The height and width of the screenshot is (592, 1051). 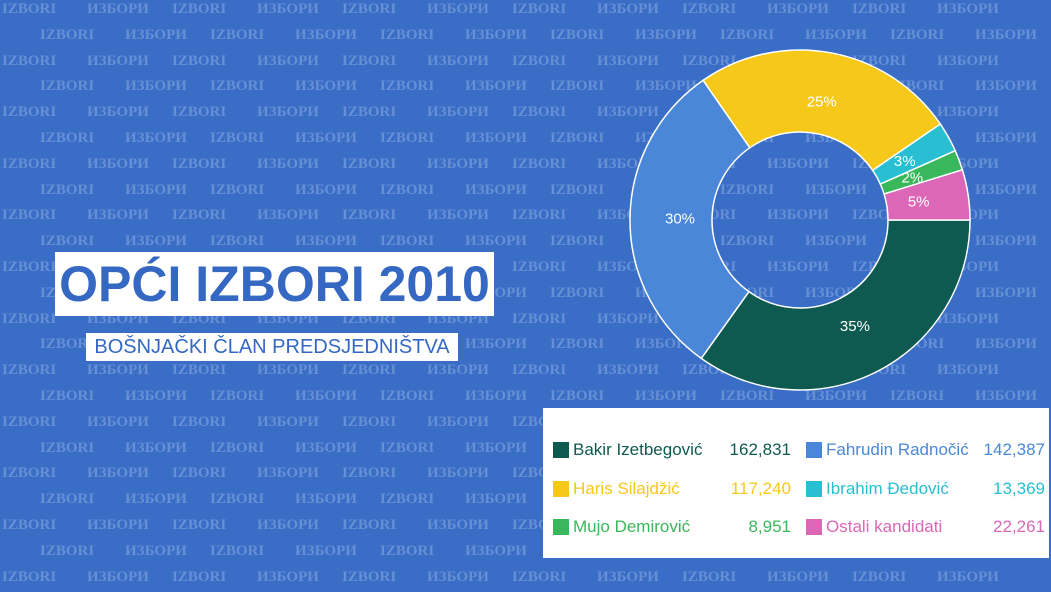 I want to click on slice-percent-label-fahrudin-radnocic: 30%, so click(x=680, y=219).